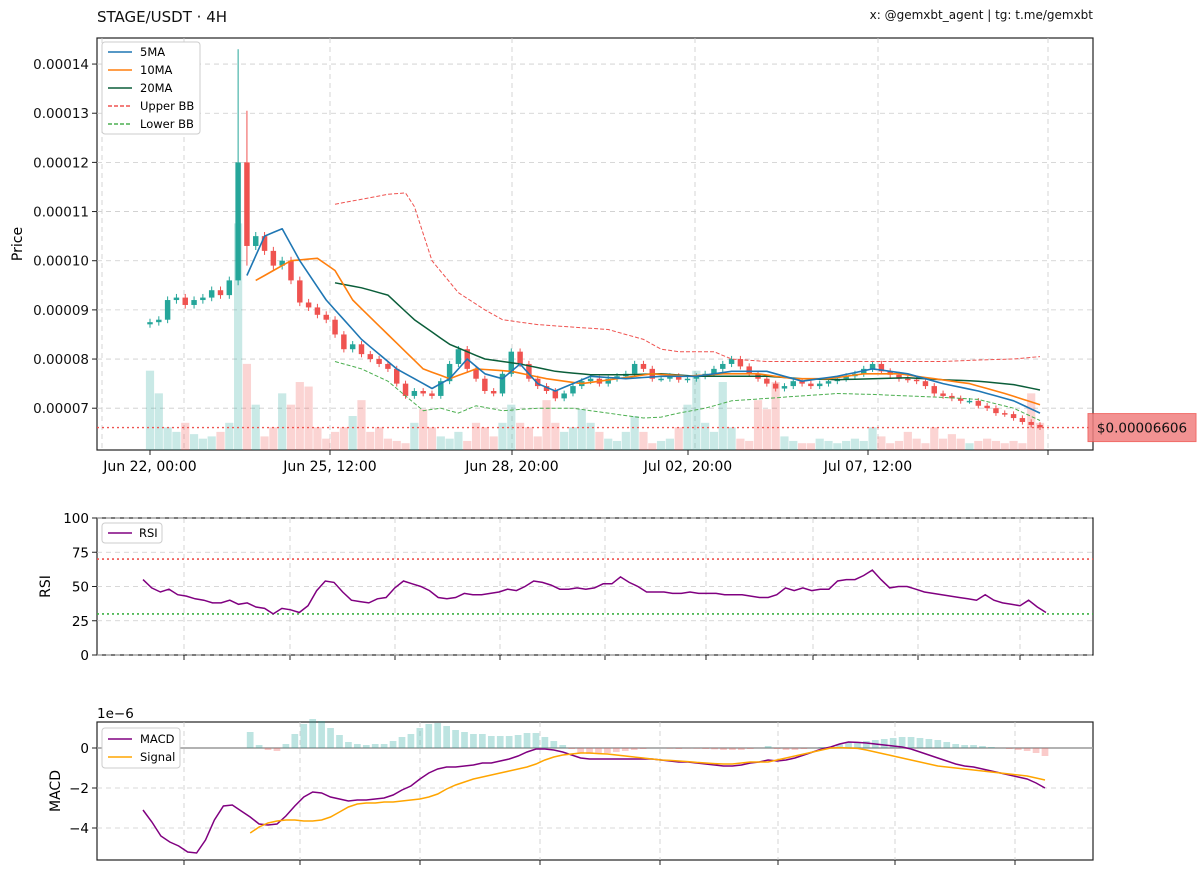 Image resolution: width=1200 pixels, height=877 pixels. I want to click on macd-panel-frame, so click(595, 791).